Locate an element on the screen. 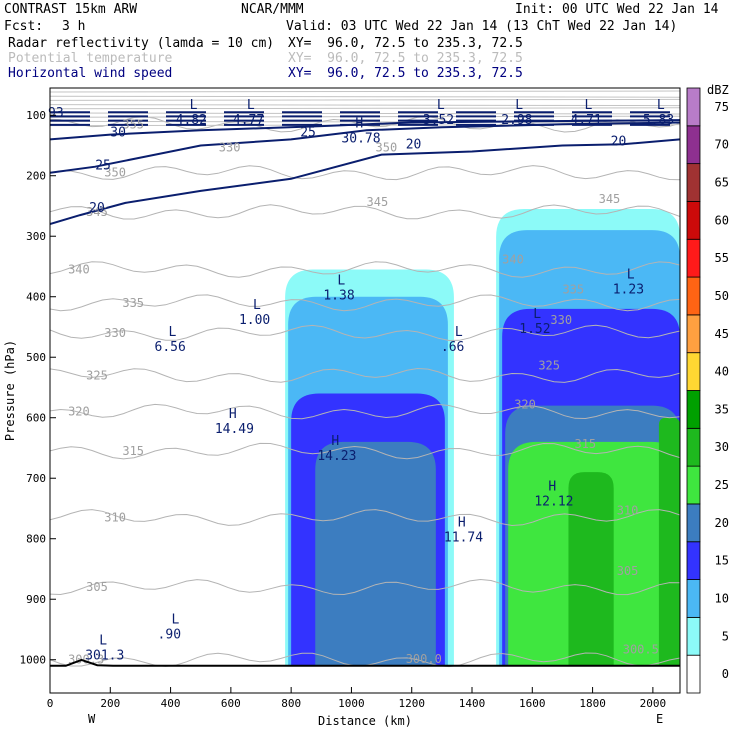  extremum-value: 1.38 is located at coordinates (338, 296).